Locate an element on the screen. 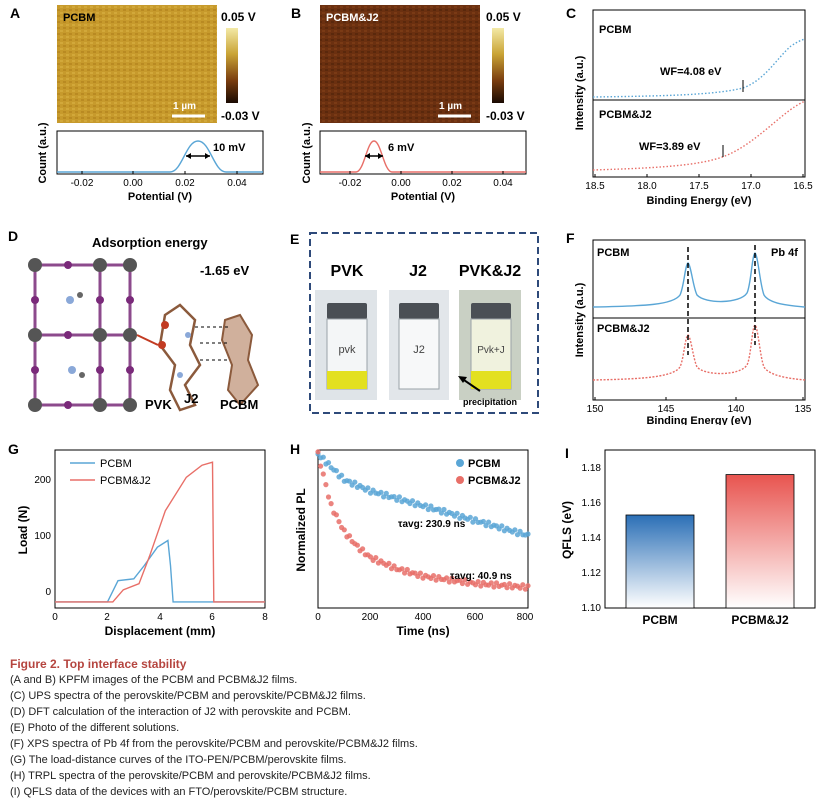 The image size is (829, 806). fwhm-label: 10 mV is located at coordinates (229, 148).